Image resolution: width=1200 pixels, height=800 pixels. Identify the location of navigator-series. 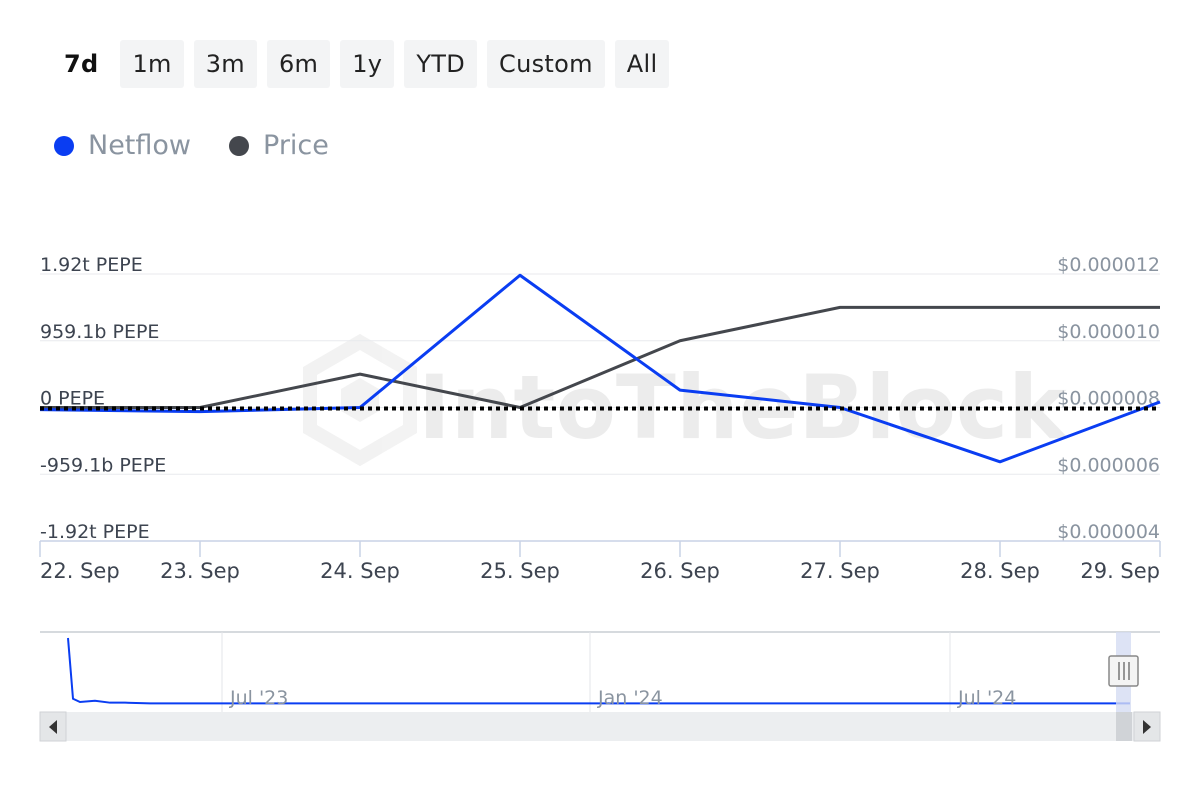
(598, 671).